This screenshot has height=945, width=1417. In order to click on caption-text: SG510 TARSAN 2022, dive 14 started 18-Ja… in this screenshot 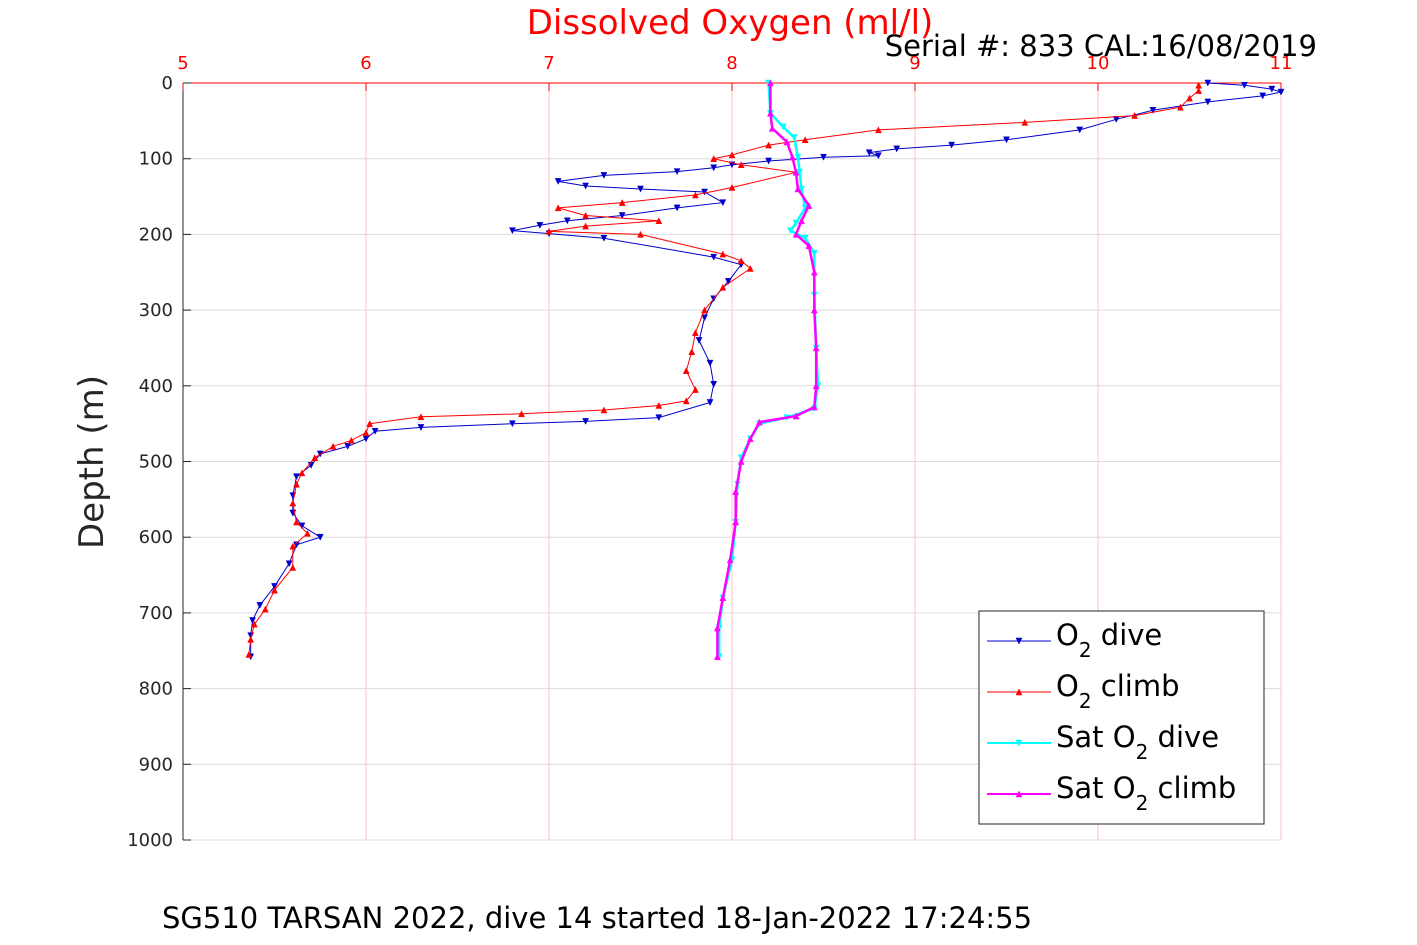, I will do `click(597, 918)`.